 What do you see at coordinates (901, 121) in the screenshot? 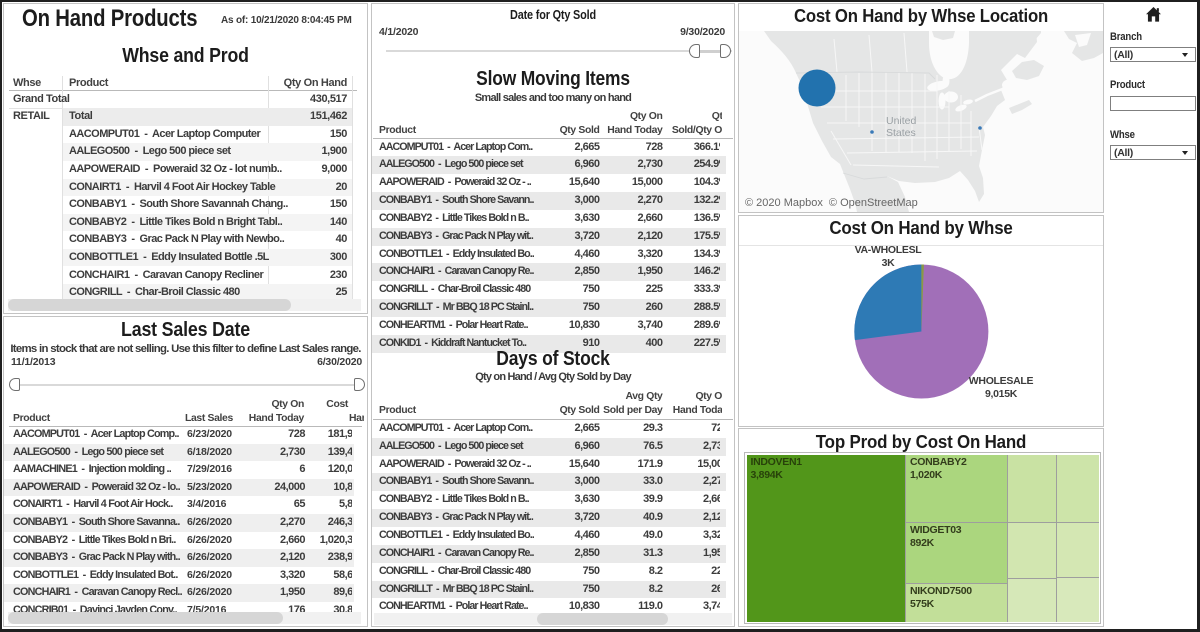
I see `svg-text: United` at bounding box center [901, 121].